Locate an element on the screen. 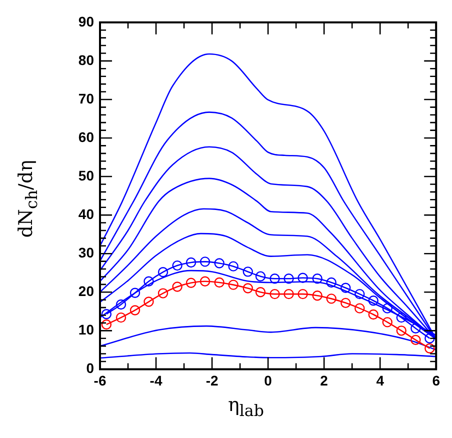 This screenshot has height=438, width=452. x-tick-label: 6 is located at coordinates (436, 380).